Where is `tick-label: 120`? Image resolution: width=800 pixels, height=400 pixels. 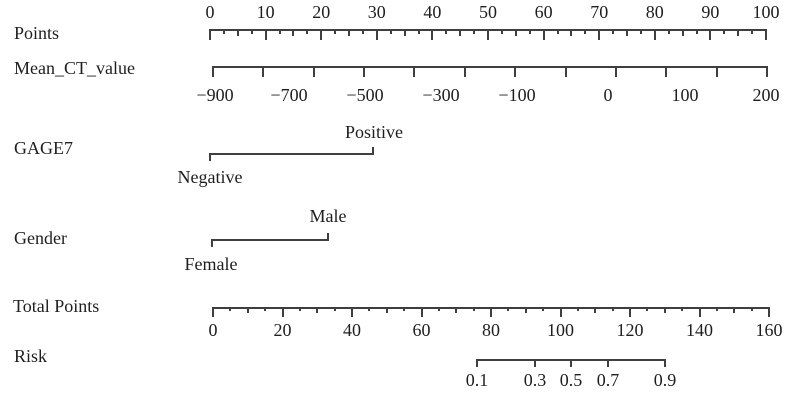 tick-label: 120 is located at coordinates (630, 330).